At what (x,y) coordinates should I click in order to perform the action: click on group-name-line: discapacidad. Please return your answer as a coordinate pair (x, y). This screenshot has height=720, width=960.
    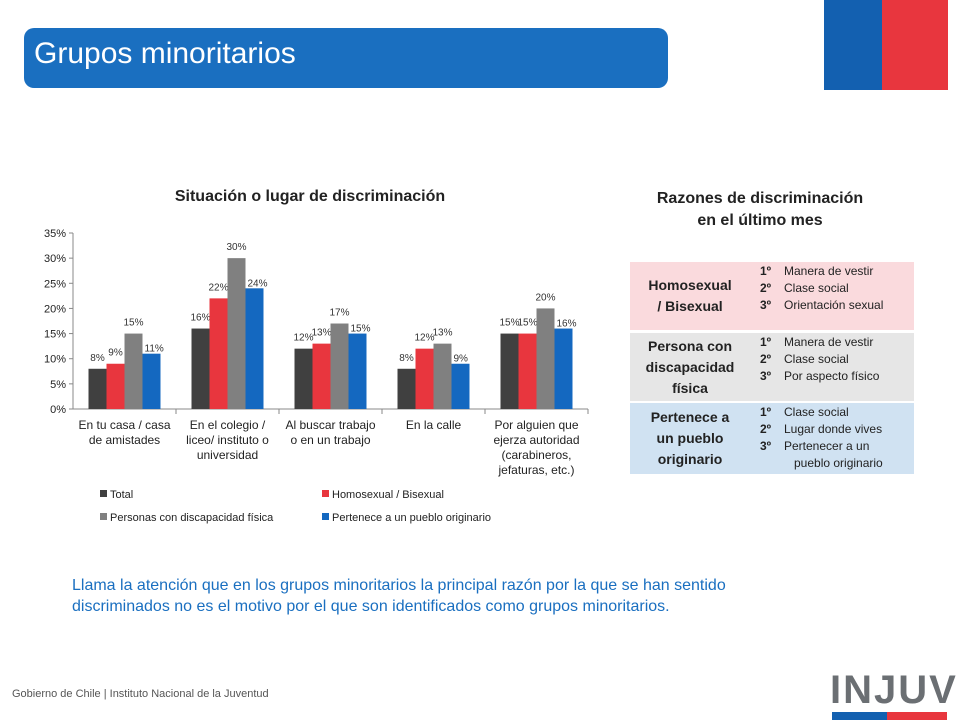
    Looking at the image, I should click on (690, 366).